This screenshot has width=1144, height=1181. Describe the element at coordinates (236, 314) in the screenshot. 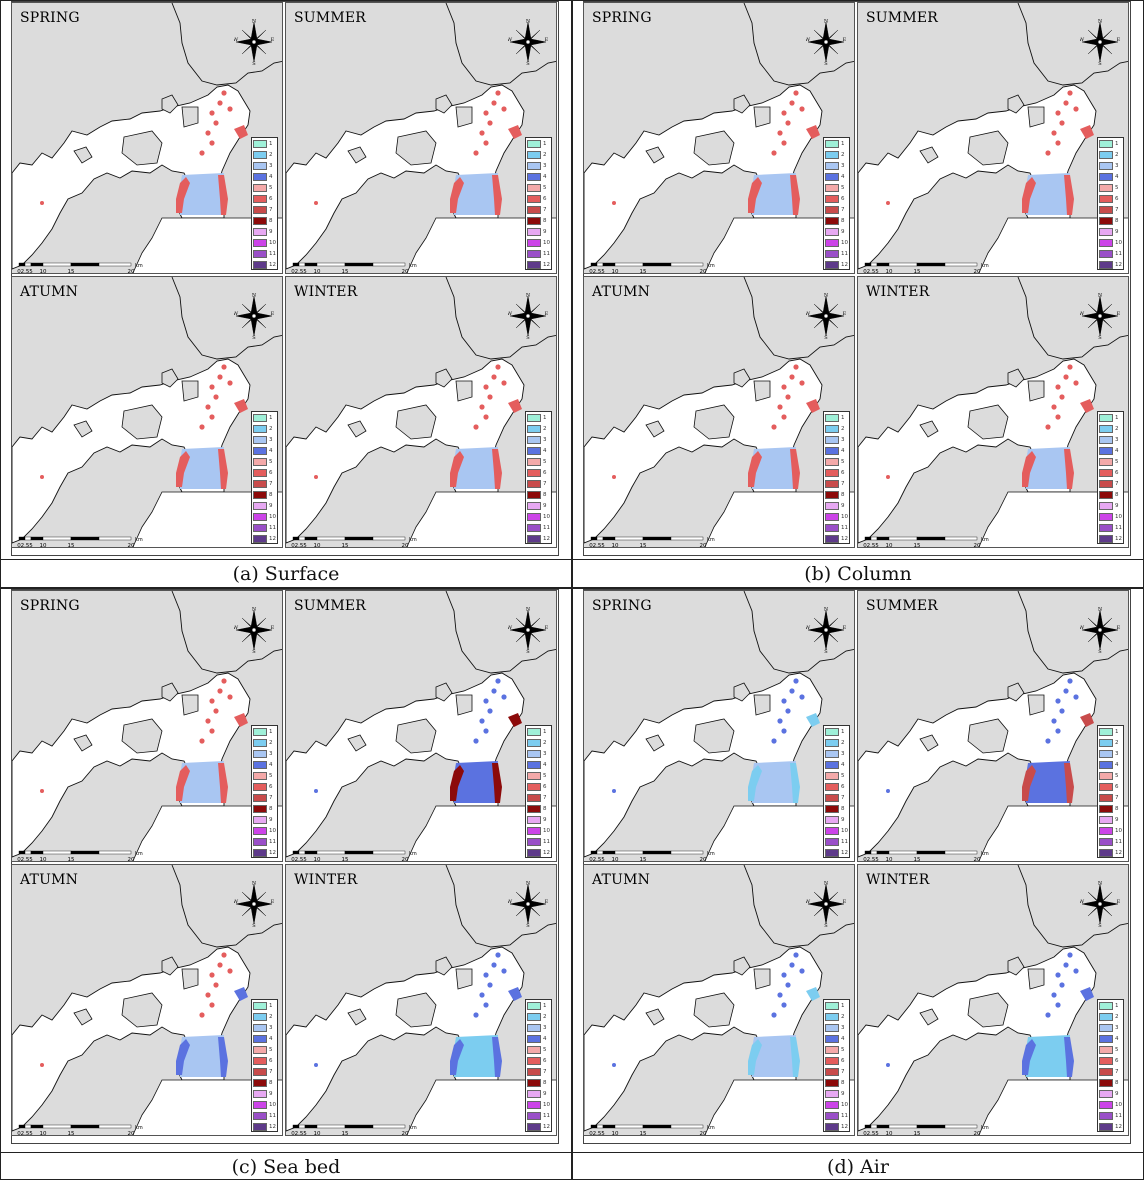

I see `svg-text: W` at that location.